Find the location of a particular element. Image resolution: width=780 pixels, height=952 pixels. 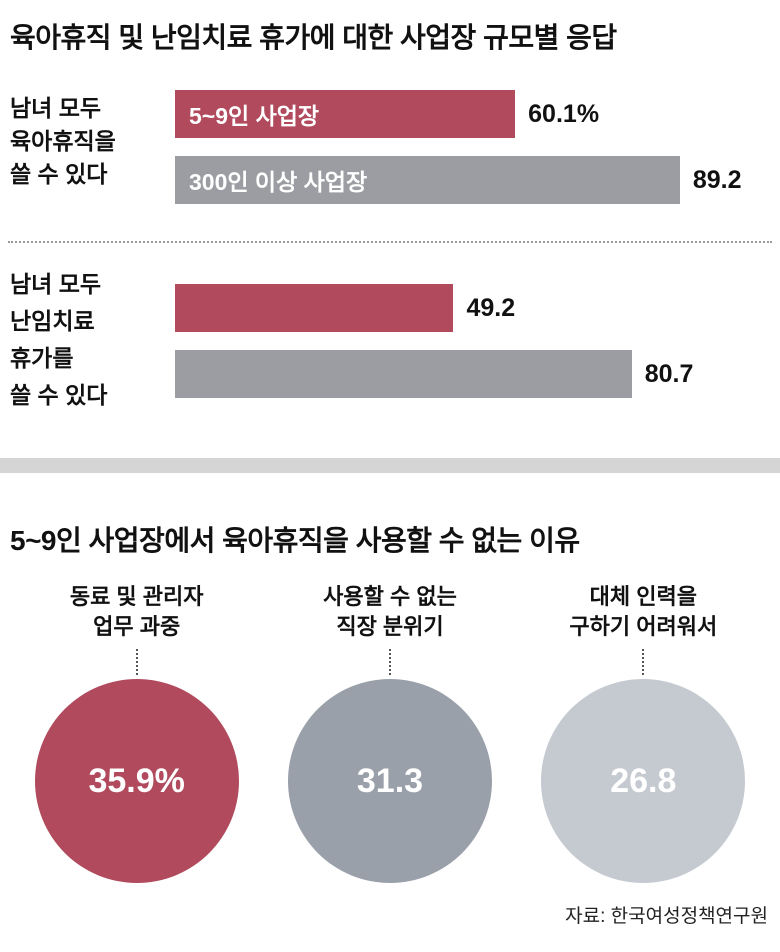

circle-value: 26.8 is located at coordinates (643, 780).